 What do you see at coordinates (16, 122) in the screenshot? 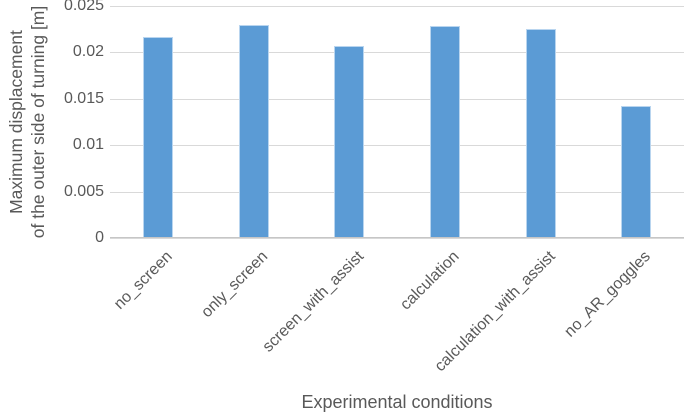
I see `y-axis-title-line1: Maximum displacement` at bounding box center [16, 122].